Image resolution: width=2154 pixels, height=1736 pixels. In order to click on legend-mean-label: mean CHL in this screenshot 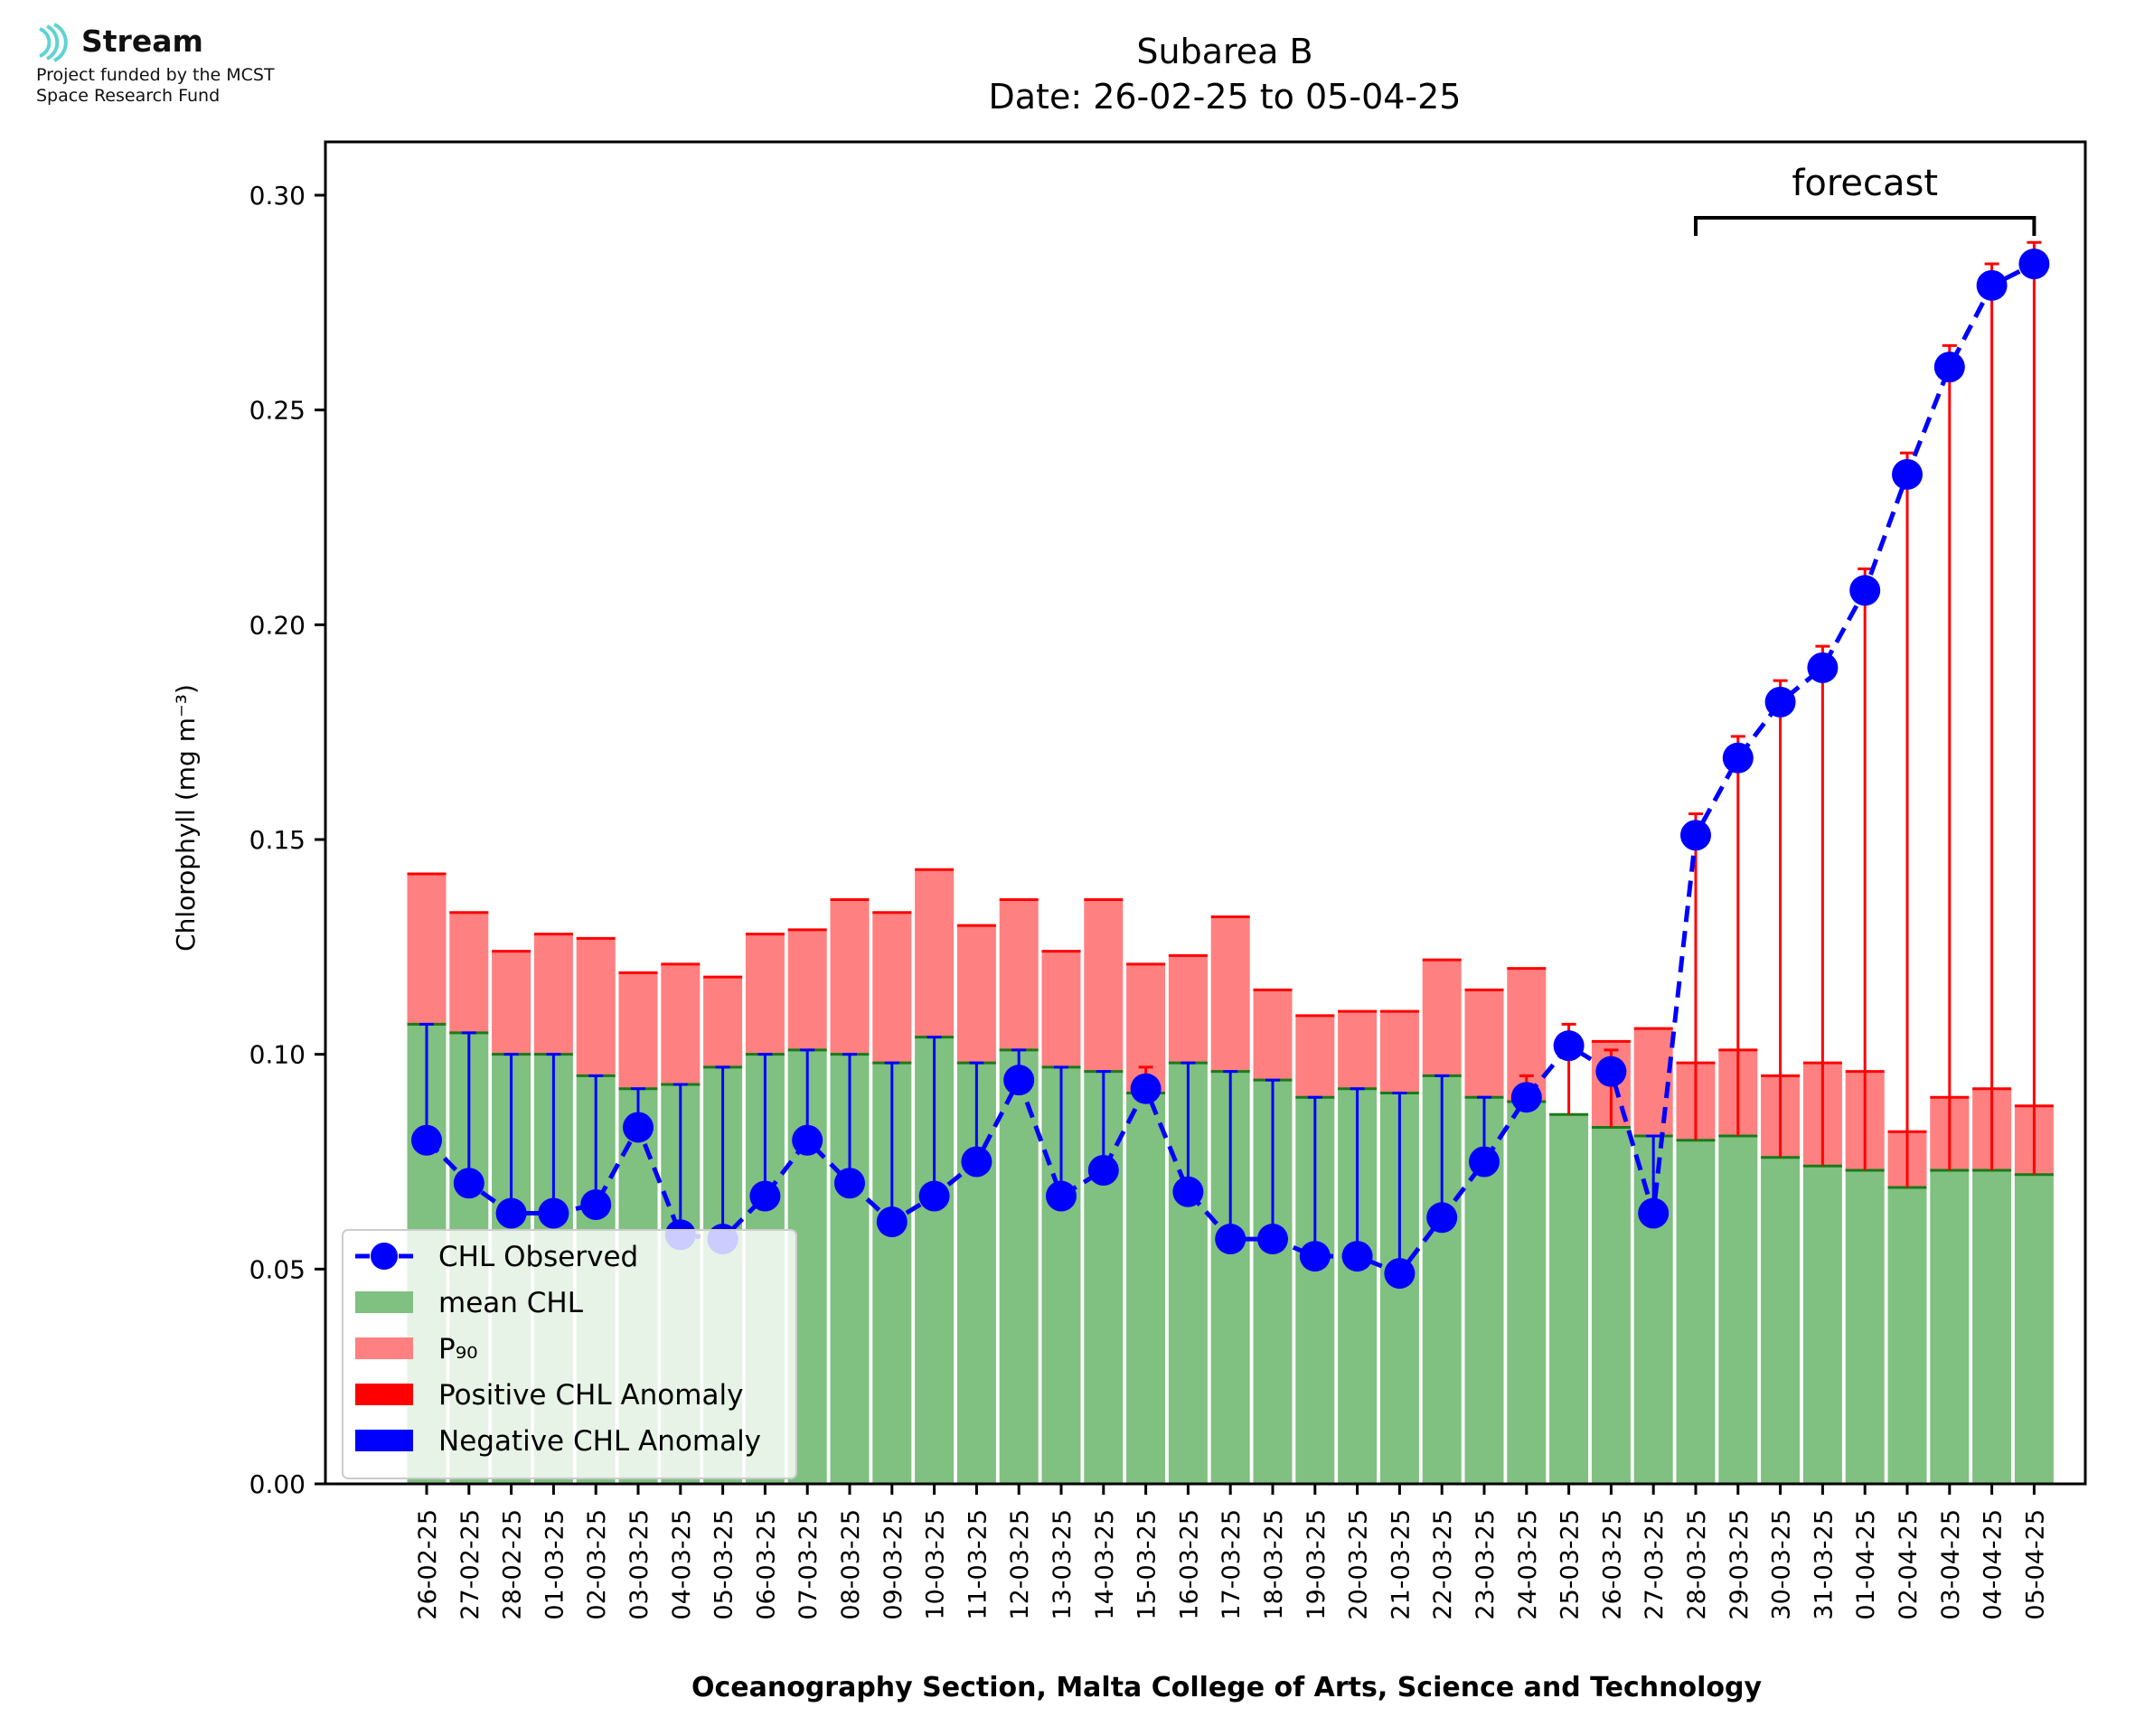, I will do `click(511, 1303)`.